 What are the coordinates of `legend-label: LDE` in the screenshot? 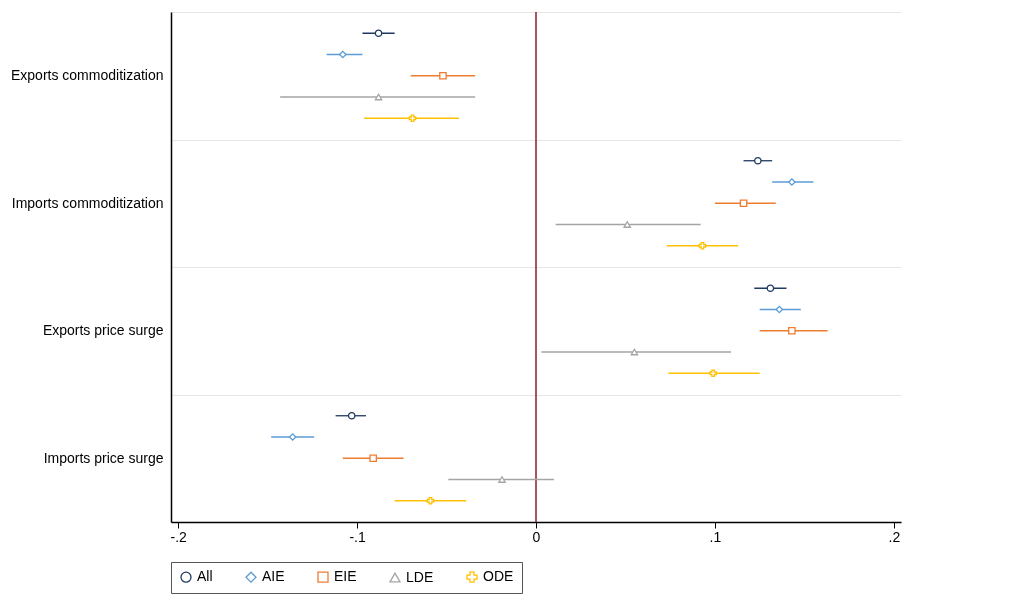 It's located at (420, 576).